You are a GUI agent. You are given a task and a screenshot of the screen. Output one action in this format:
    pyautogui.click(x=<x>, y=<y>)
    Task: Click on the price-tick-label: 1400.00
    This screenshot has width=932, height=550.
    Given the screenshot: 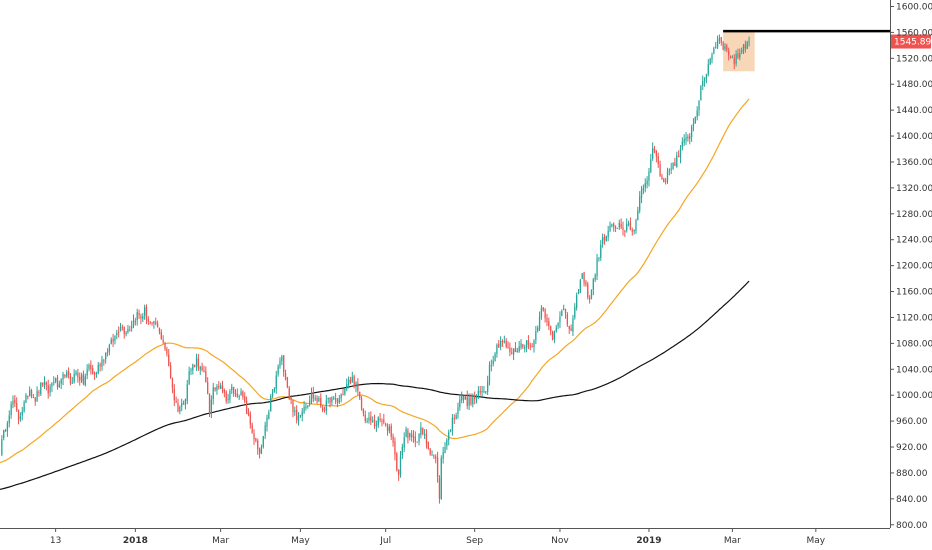 What is the action you would take?
    pyautogui.click(x=914, y=137)
    